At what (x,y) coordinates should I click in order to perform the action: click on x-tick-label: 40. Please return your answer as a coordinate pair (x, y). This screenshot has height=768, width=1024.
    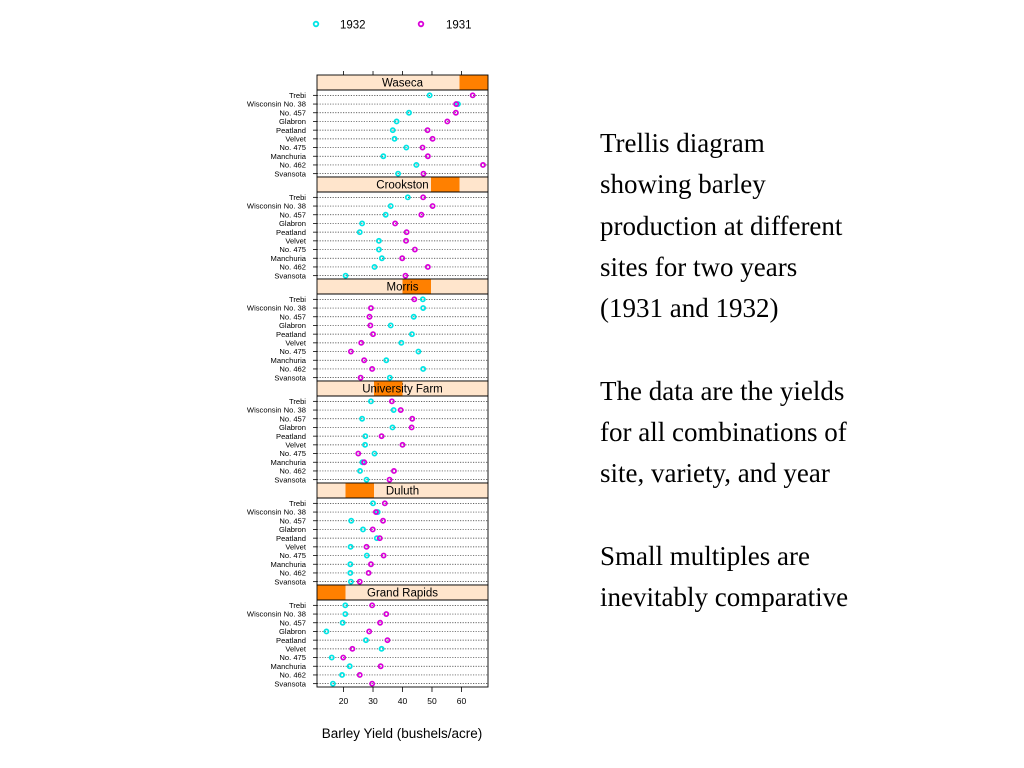
    Looking at the image, I should click on (403, 701).